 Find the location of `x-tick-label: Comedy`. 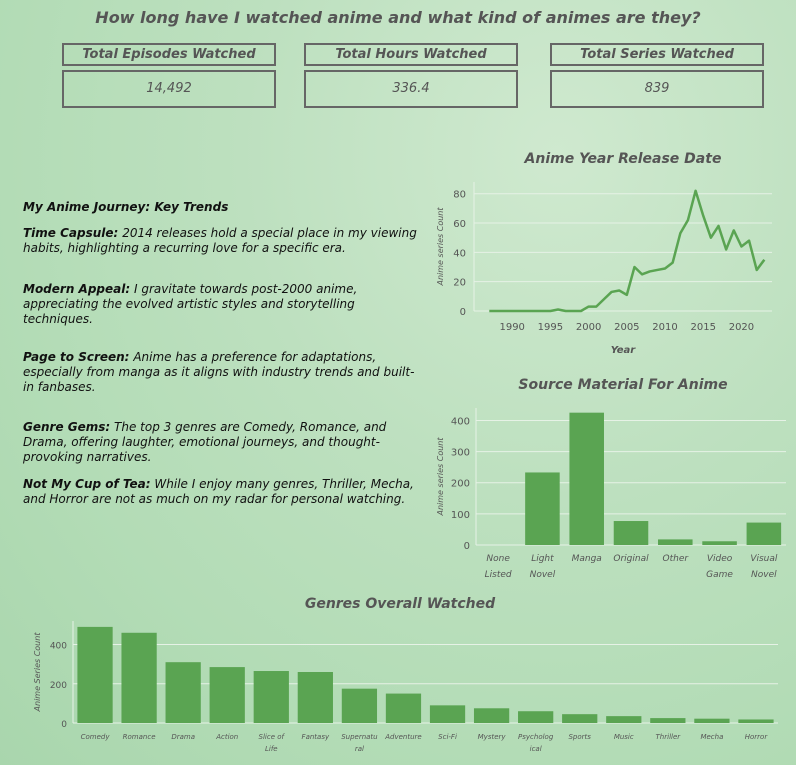

x-tick-label: Comedy is located at coordinates (96, 737).